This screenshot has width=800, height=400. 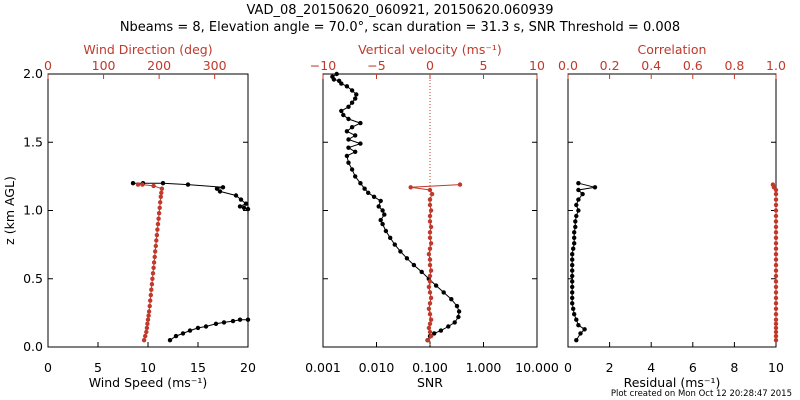 I want to click on snr-bottom-tick-label: 0.001, so click(x=323, y=367).